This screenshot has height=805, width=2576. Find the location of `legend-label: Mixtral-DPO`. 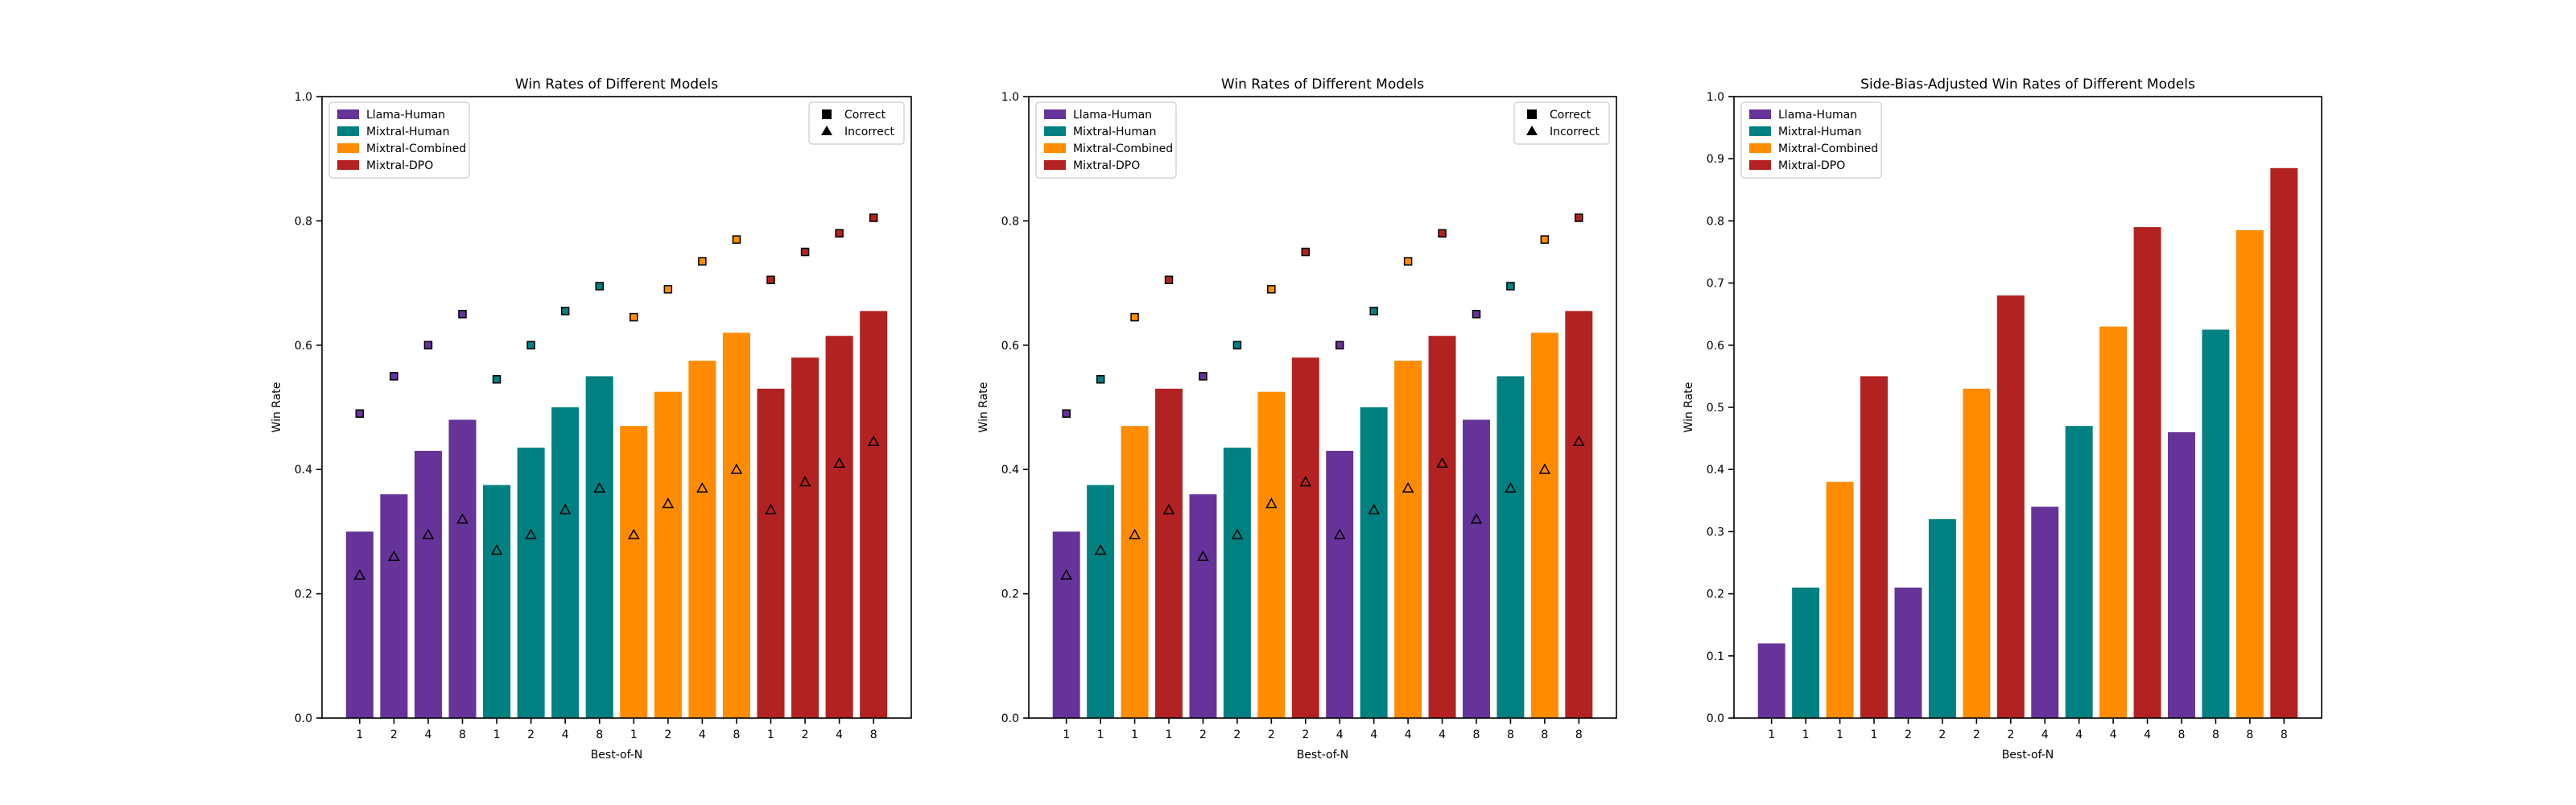

legend-label: Mixtral-DPO is located at coordinates (399, 165).